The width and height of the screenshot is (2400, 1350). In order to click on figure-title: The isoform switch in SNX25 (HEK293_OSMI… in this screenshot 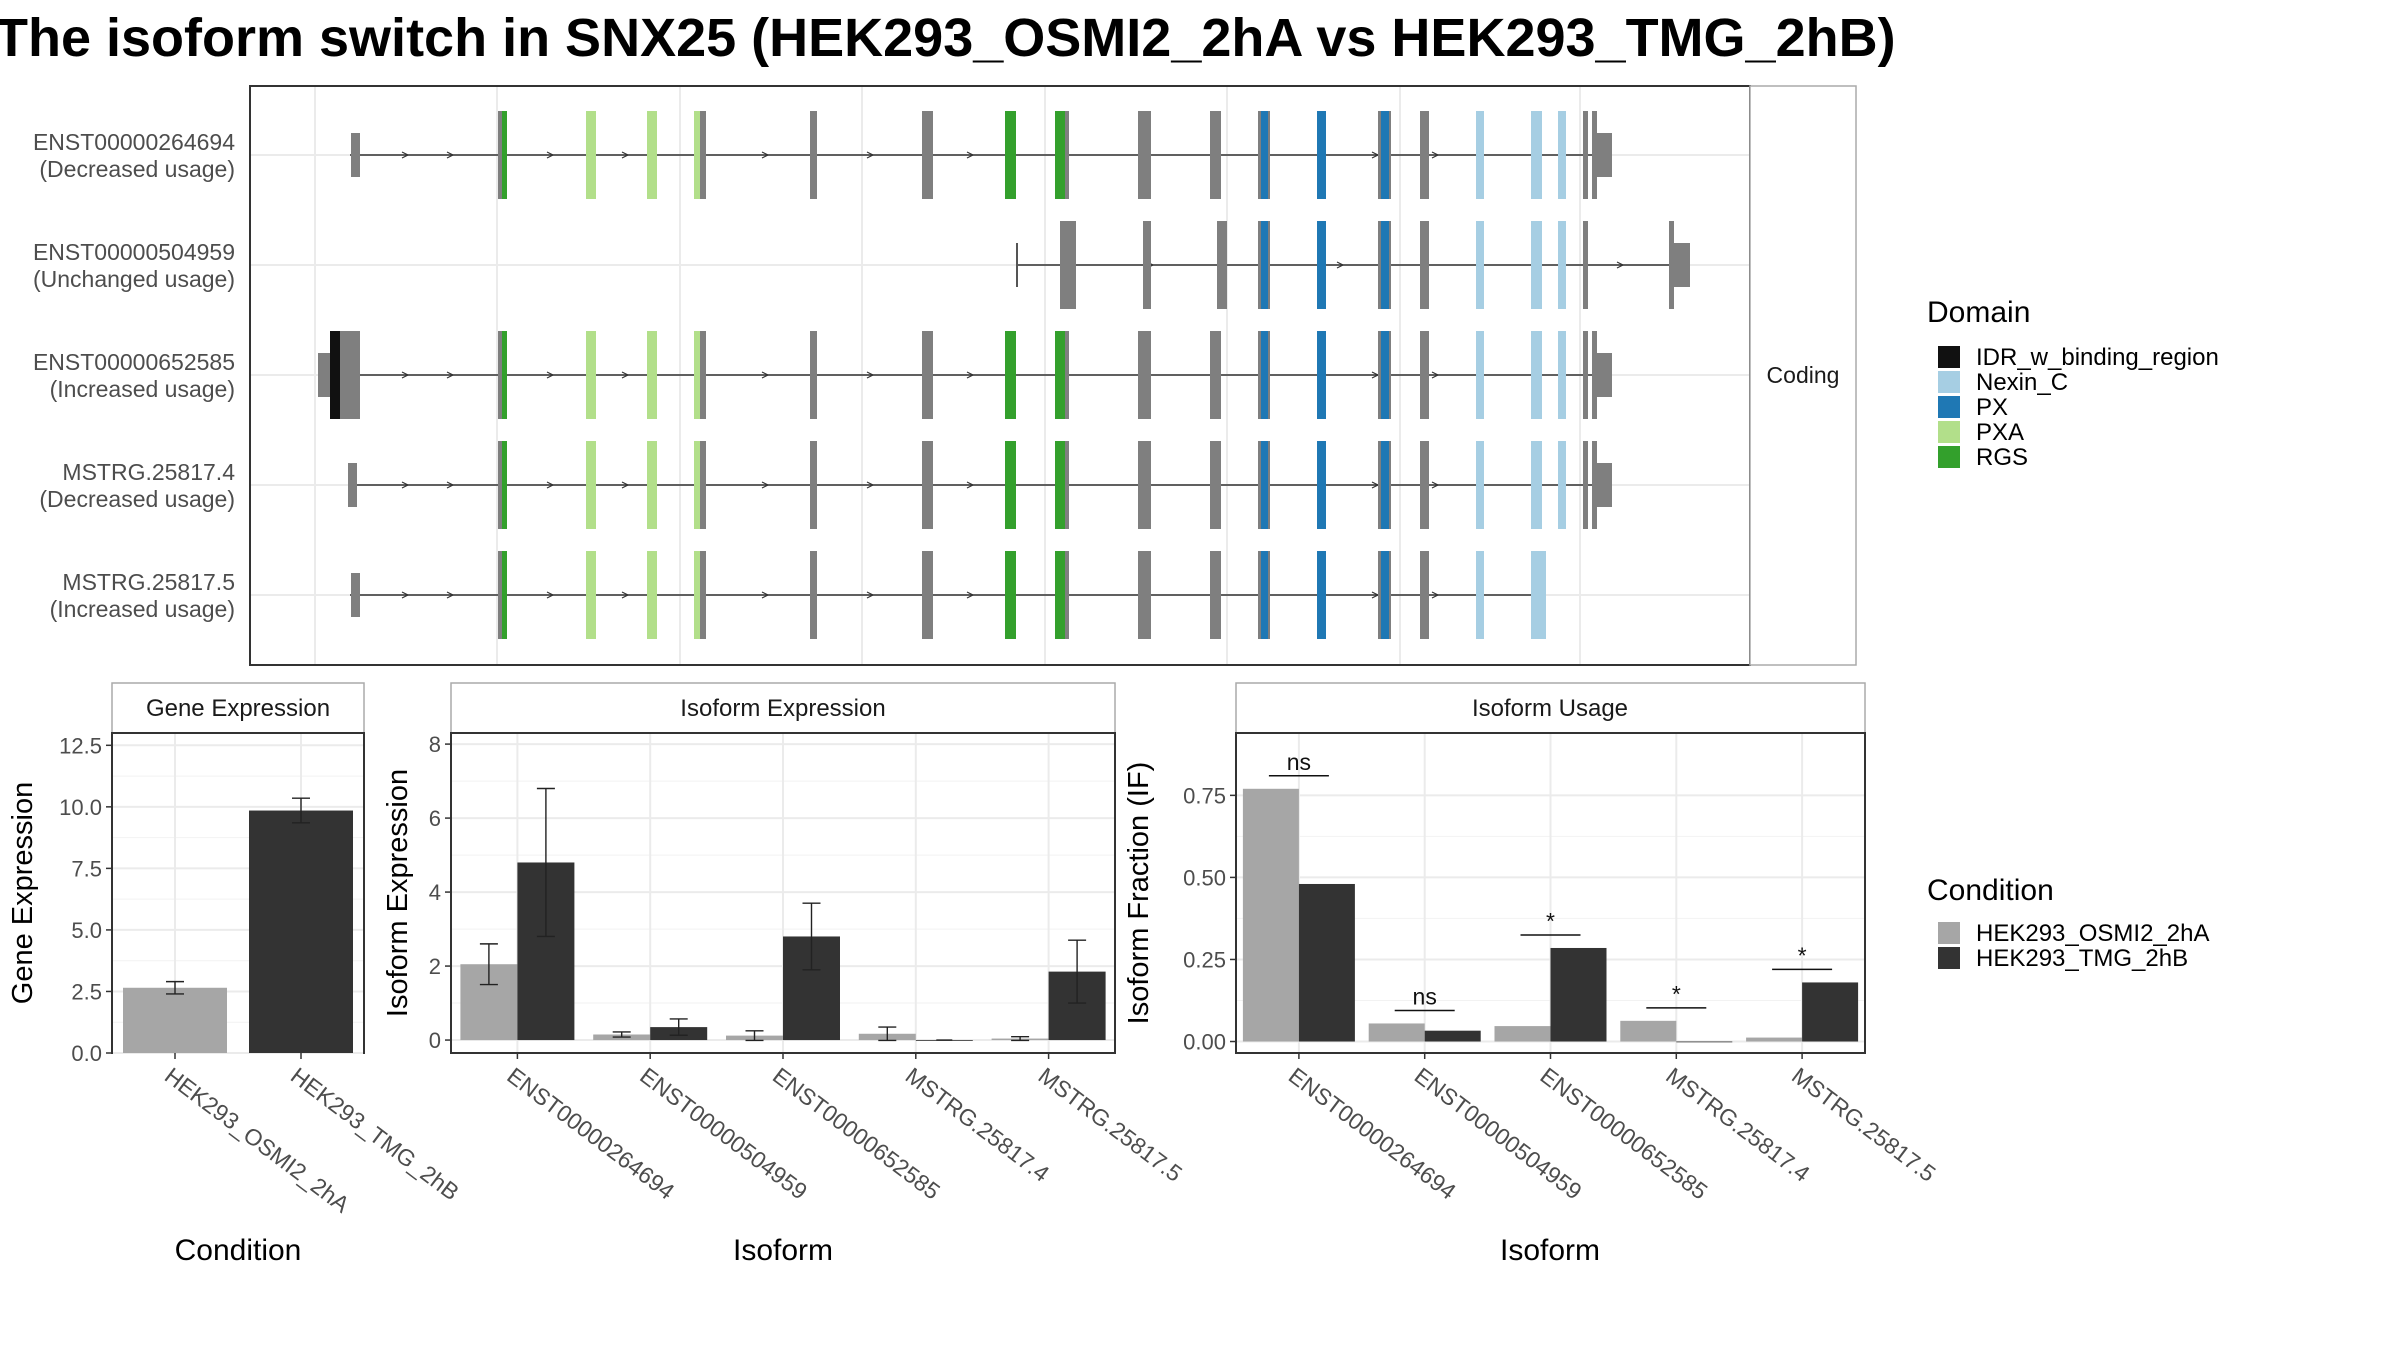, I will do `click(948, 38)`.